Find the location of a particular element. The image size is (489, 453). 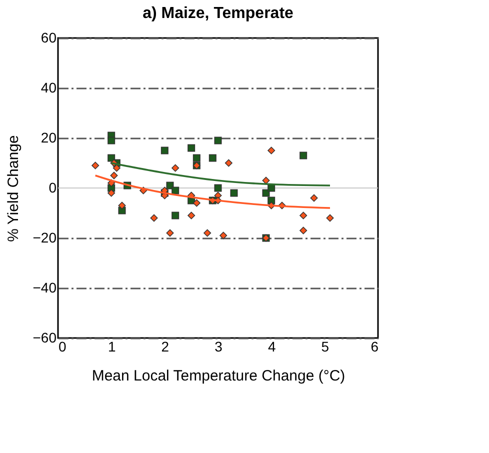

x-tick-label: 3 is located at coordinates (218, 346).